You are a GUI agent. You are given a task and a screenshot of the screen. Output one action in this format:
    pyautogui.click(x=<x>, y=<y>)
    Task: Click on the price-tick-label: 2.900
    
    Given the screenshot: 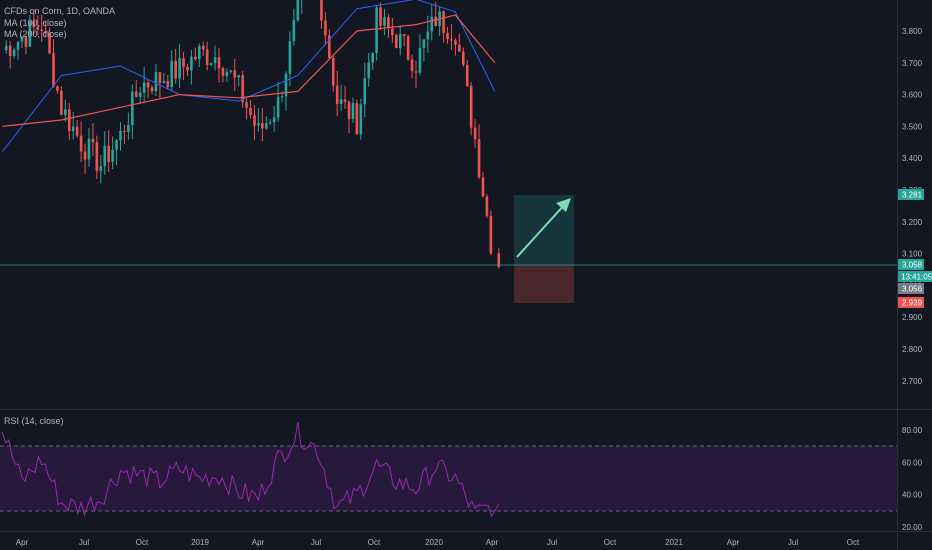 What is the action you would take?
    pyautogui.click(x=912, y=317)
    